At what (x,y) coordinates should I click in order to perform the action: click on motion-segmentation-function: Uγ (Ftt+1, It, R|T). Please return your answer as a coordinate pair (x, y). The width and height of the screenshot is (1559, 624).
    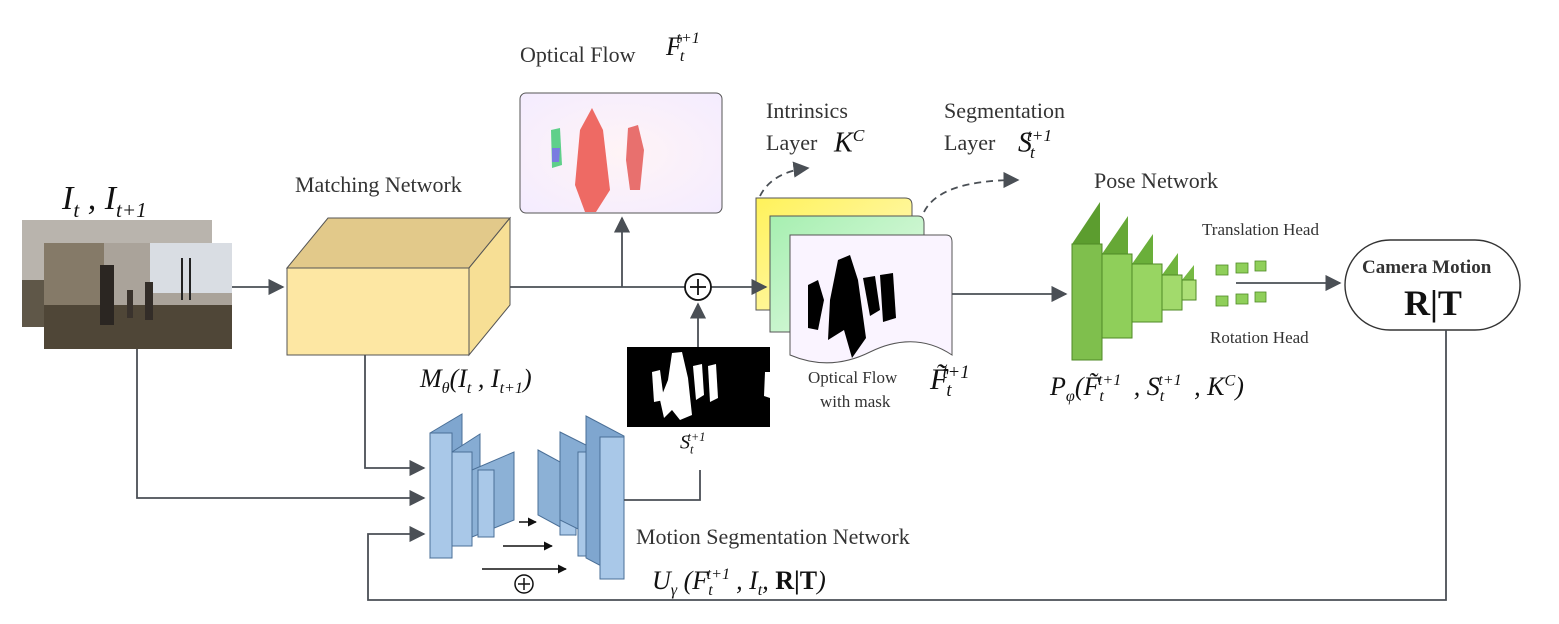
    Looking at the image, I should click on (739, 583).